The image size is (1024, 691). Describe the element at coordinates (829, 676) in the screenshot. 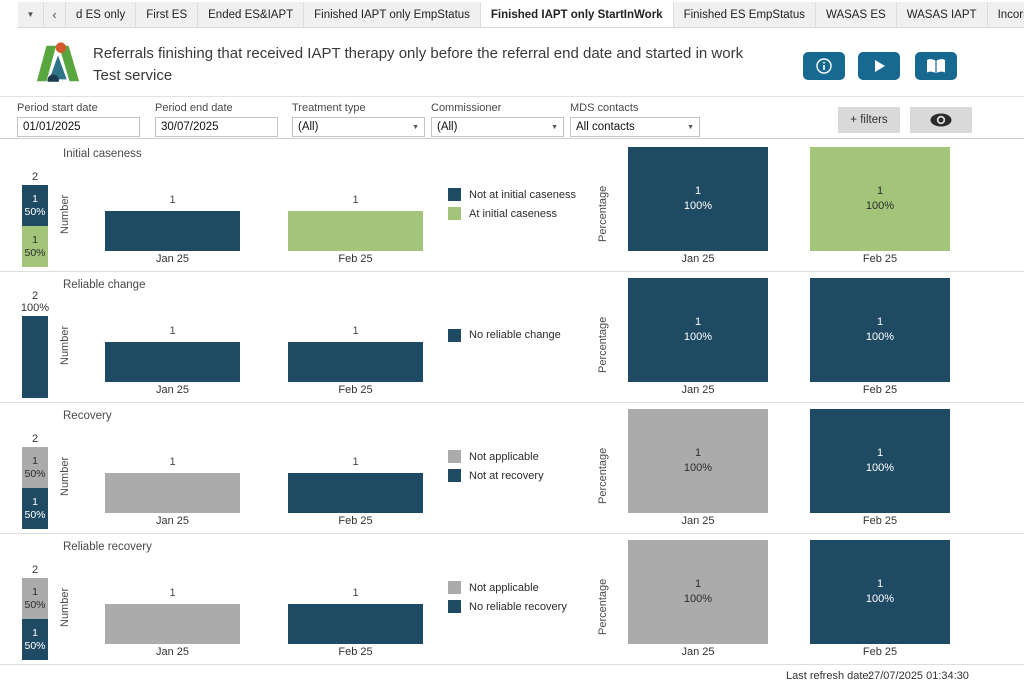

I see `last-refresh-label: Last refresh date:` at that location.